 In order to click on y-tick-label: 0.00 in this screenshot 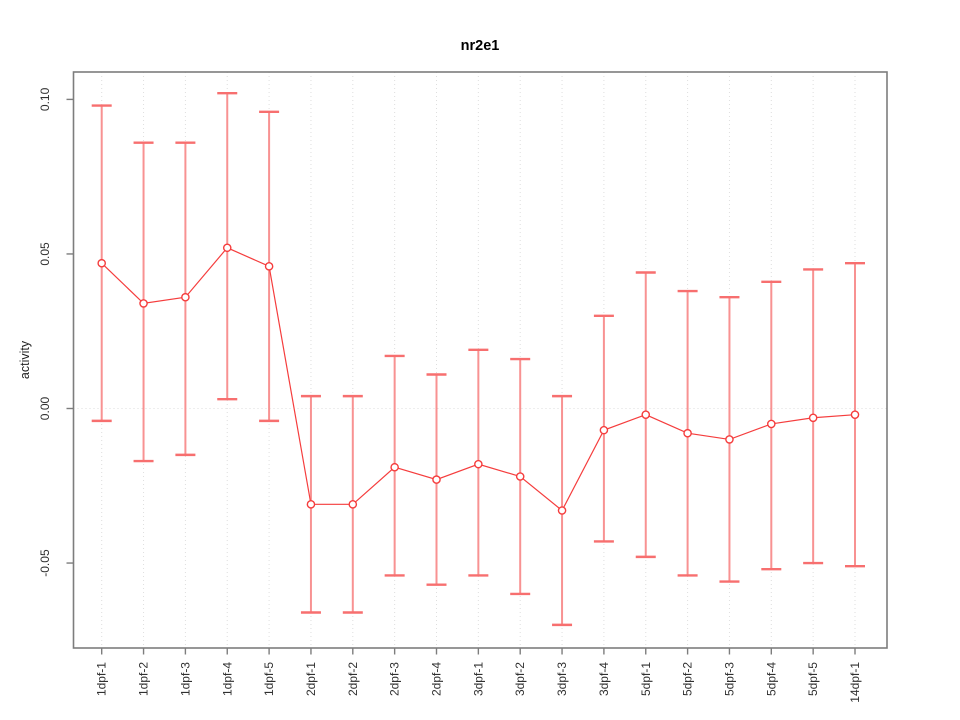, I will do `click(45, 408)`.